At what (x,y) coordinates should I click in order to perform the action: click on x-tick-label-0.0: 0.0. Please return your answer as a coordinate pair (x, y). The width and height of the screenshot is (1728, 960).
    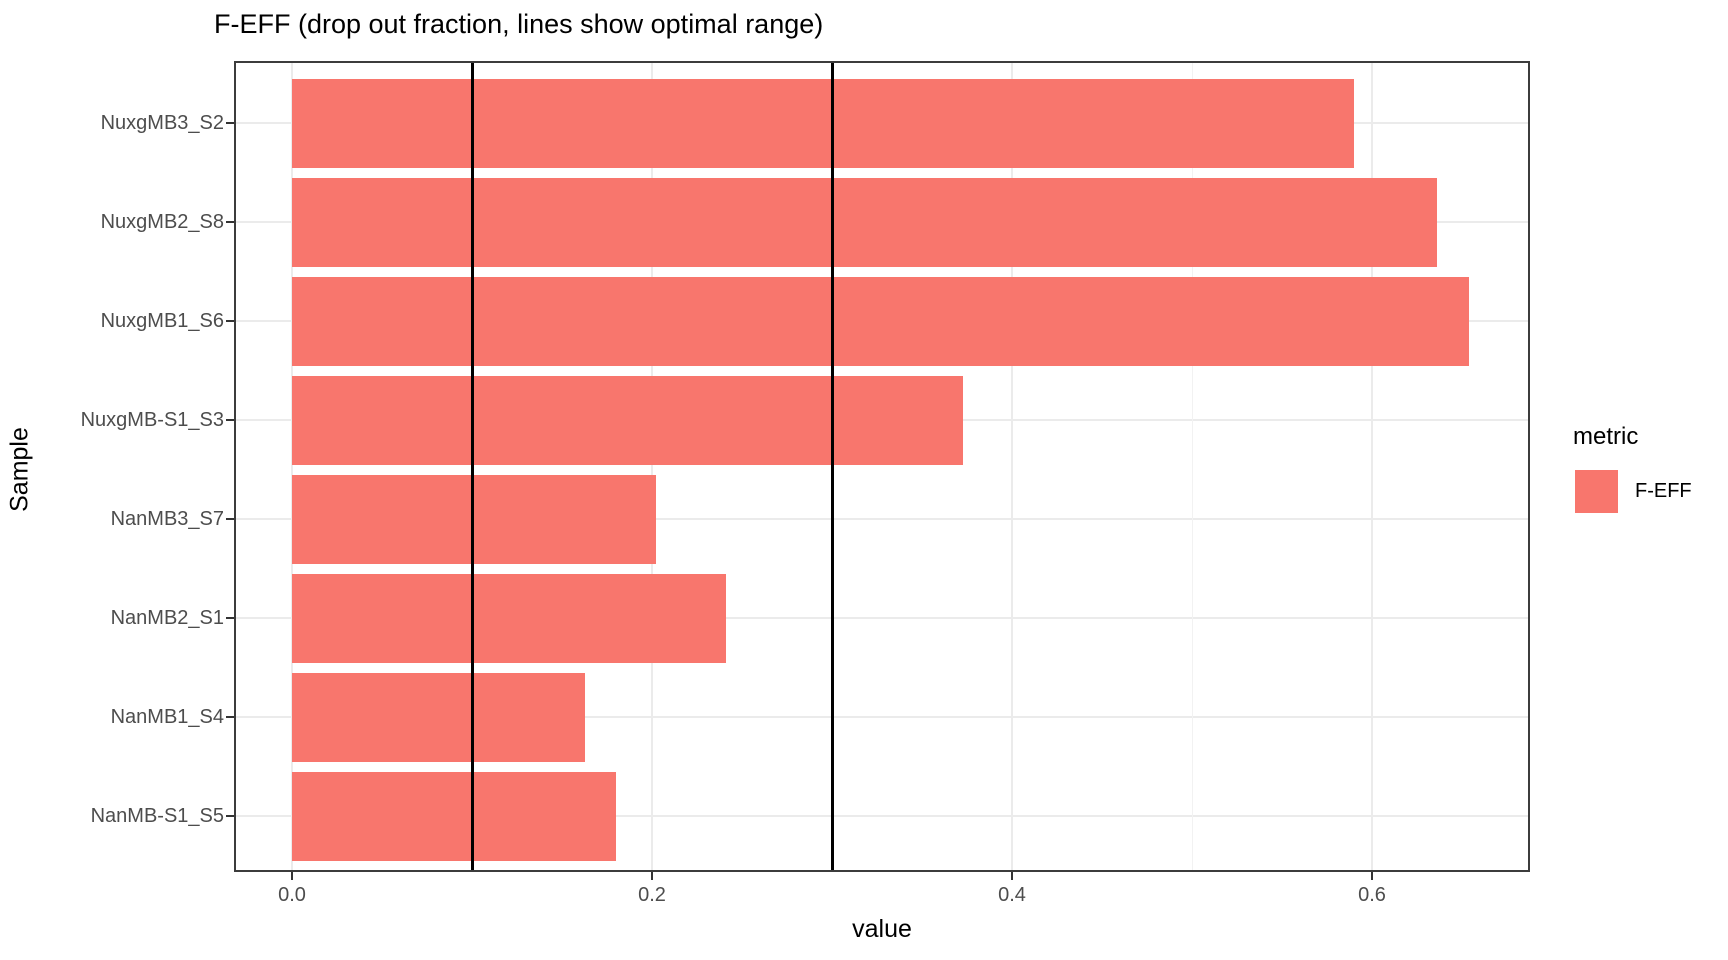
    Looking at the image, I should click on (292, 895).